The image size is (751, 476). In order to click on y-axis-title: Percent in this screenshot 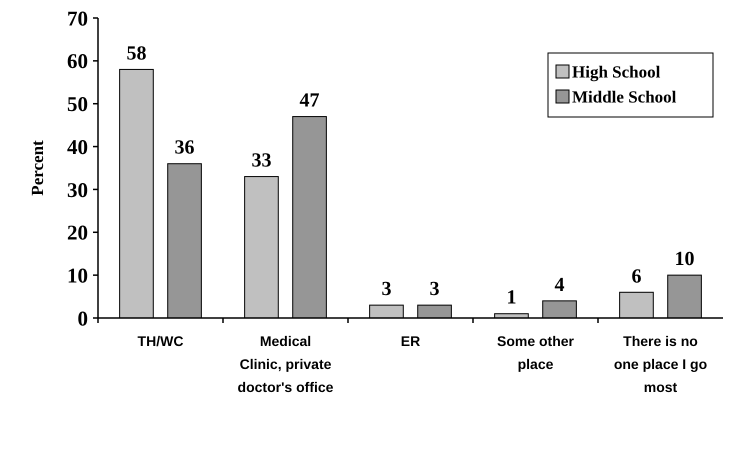, I will do `click(37, 168)`.